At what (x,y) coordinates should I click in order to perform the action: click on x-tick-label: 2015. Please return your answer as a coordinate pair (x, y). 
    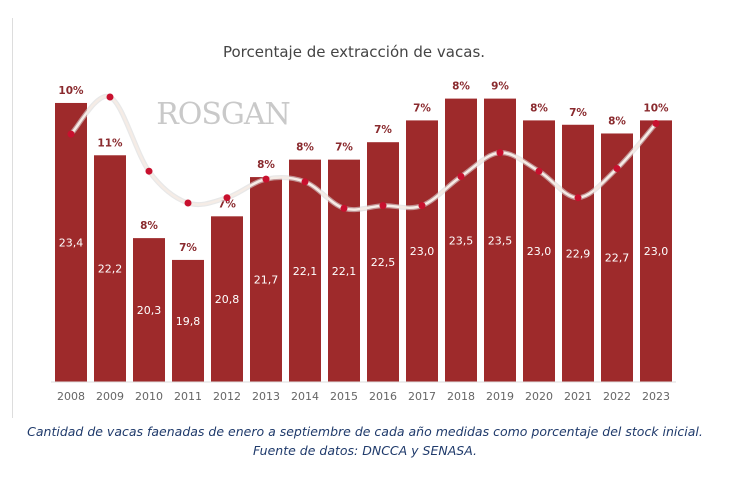
    Looking at the image, I should click on (344, 396).